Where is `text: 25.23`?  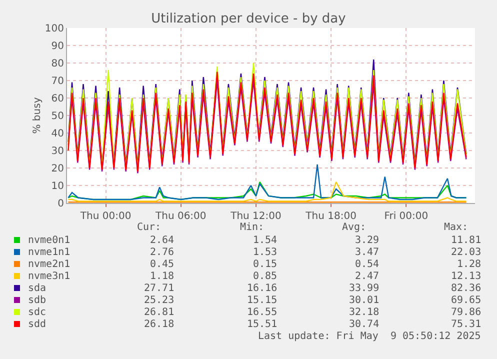
text: 25.23 is located at coordinates (159, 300).